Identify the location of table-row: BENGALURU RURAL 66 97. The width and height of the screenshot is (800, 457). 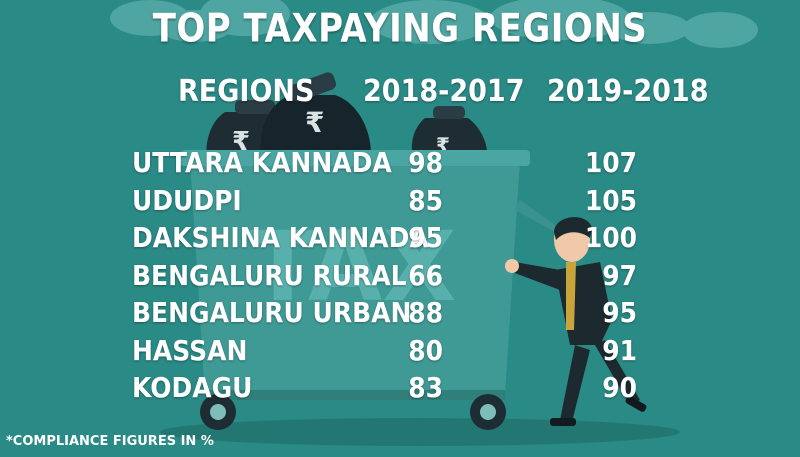
(400, 278).